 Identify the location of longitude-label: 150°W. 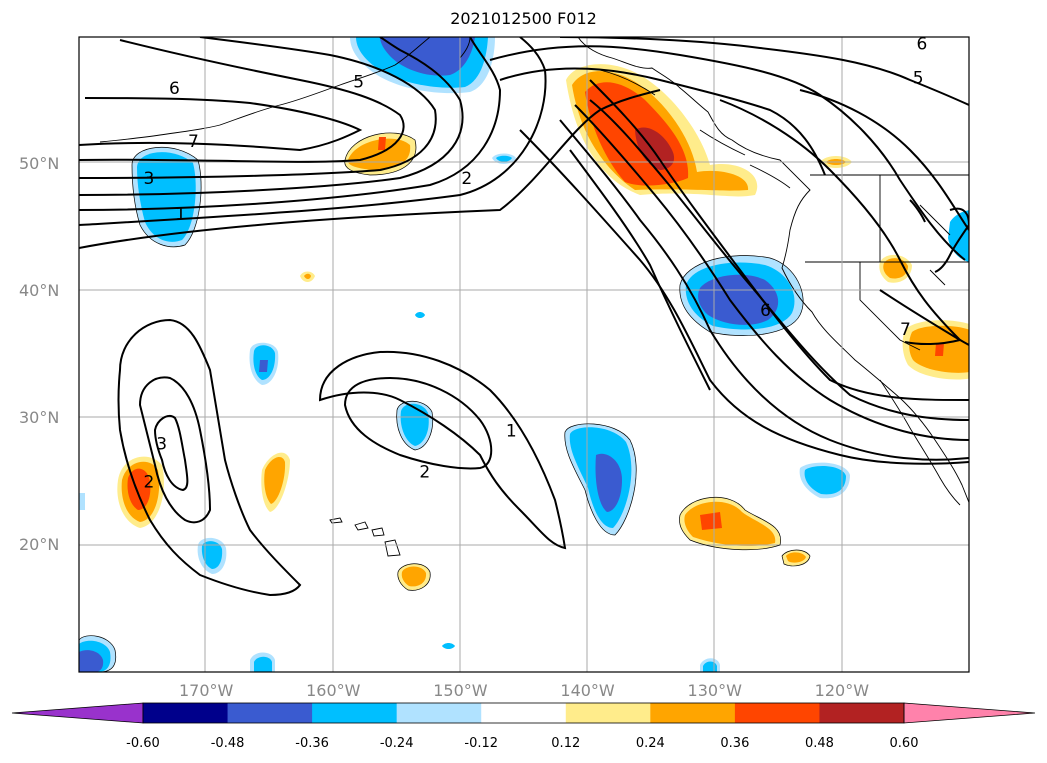
(460, 690).